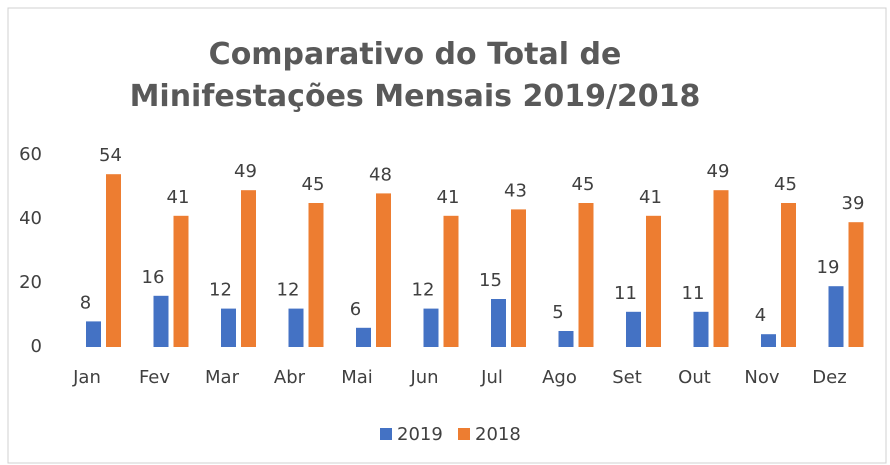 The height and width of the screenshot is (465, 890). Describe the element at coordinates (490, 280) in the screenshot. I see `value-label: 15` at that location.